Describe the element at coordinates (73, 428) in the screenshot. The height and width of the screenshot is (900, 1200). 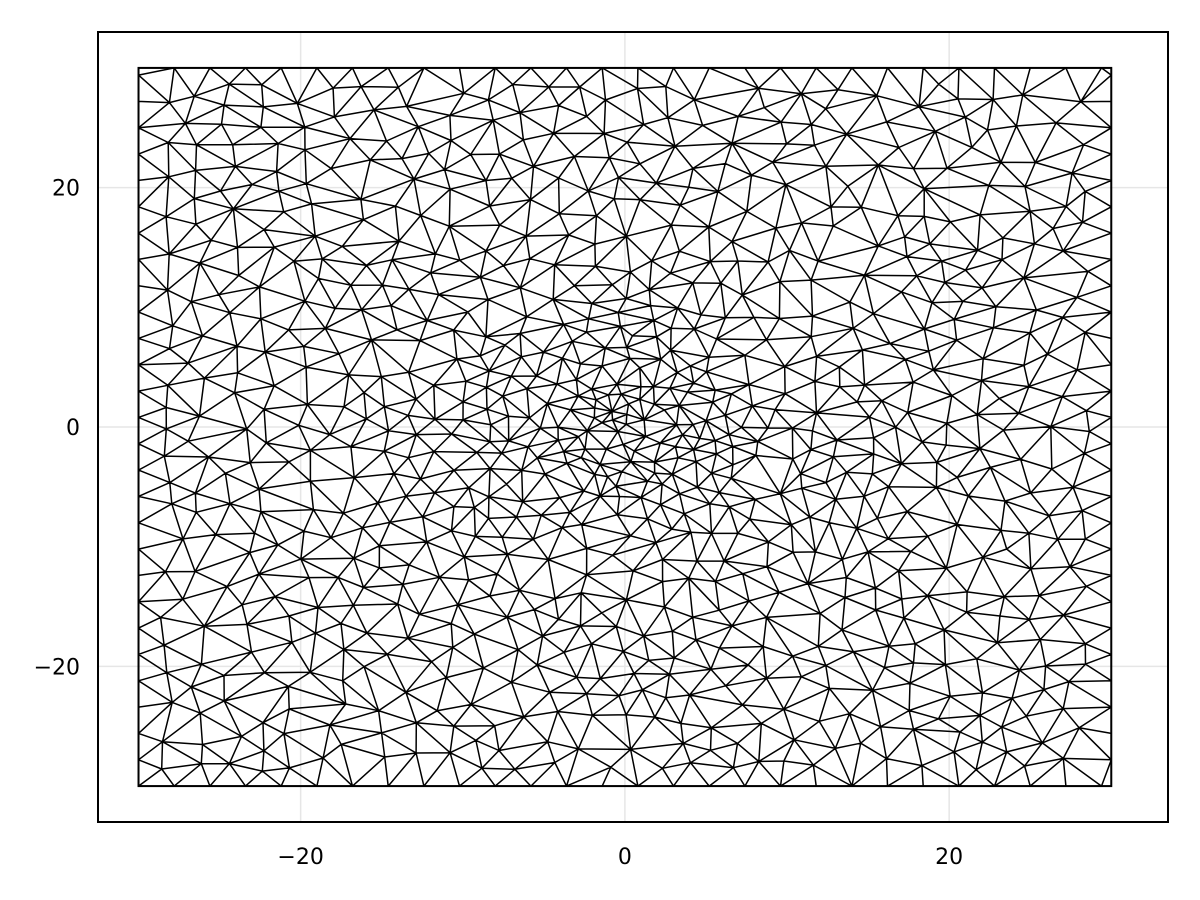
I see `y-tick-label: 0` at that location.